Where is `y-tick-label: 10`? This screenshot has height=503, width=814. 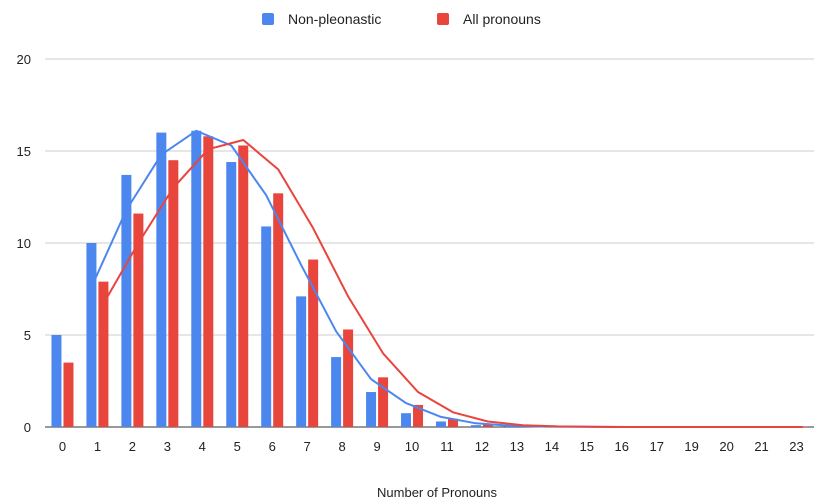 y-tick-label: 10 is located at coordinates (24, 243).